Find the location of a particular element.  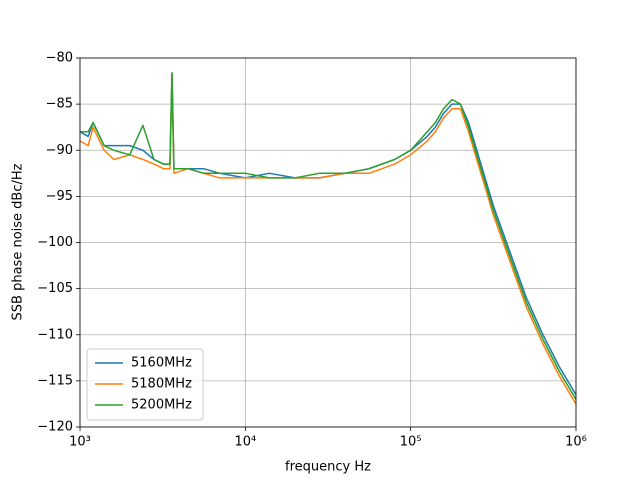

legend-label: 5180MHz is located at coordinates (161, 384).